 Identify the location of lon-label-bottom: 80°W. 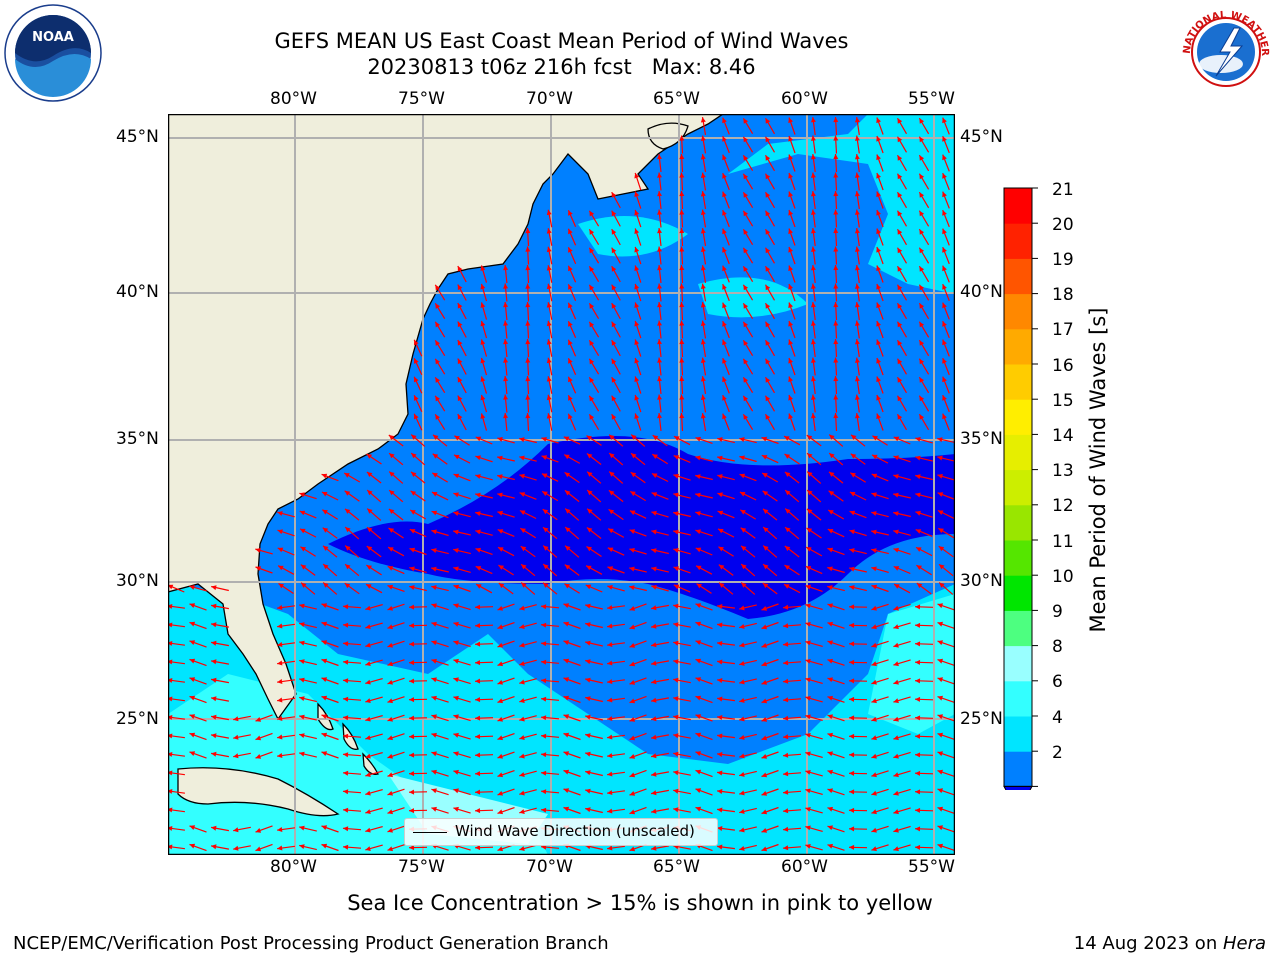
(293, 867).